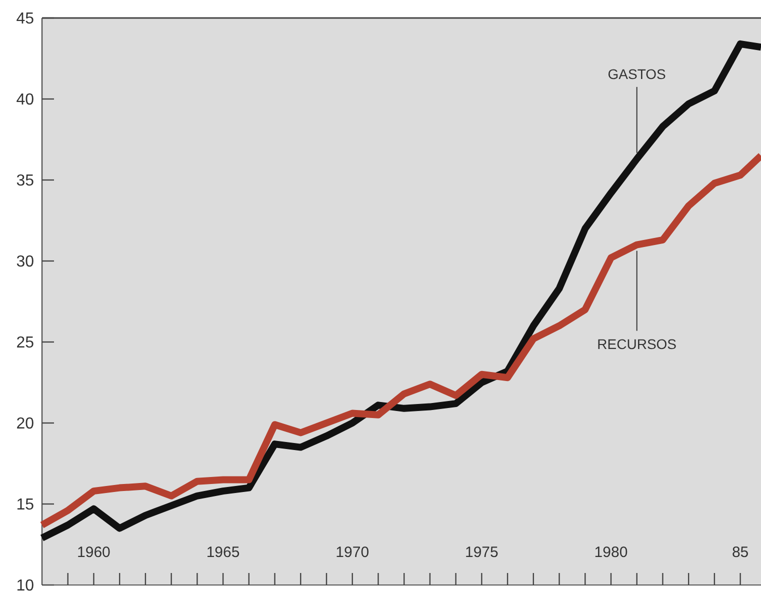 The image size is (761, 598). What do you see at coordinates (611, 552) in the screenshot?
I see `x-tick-label: 1980` at bounding box center [611, 552].